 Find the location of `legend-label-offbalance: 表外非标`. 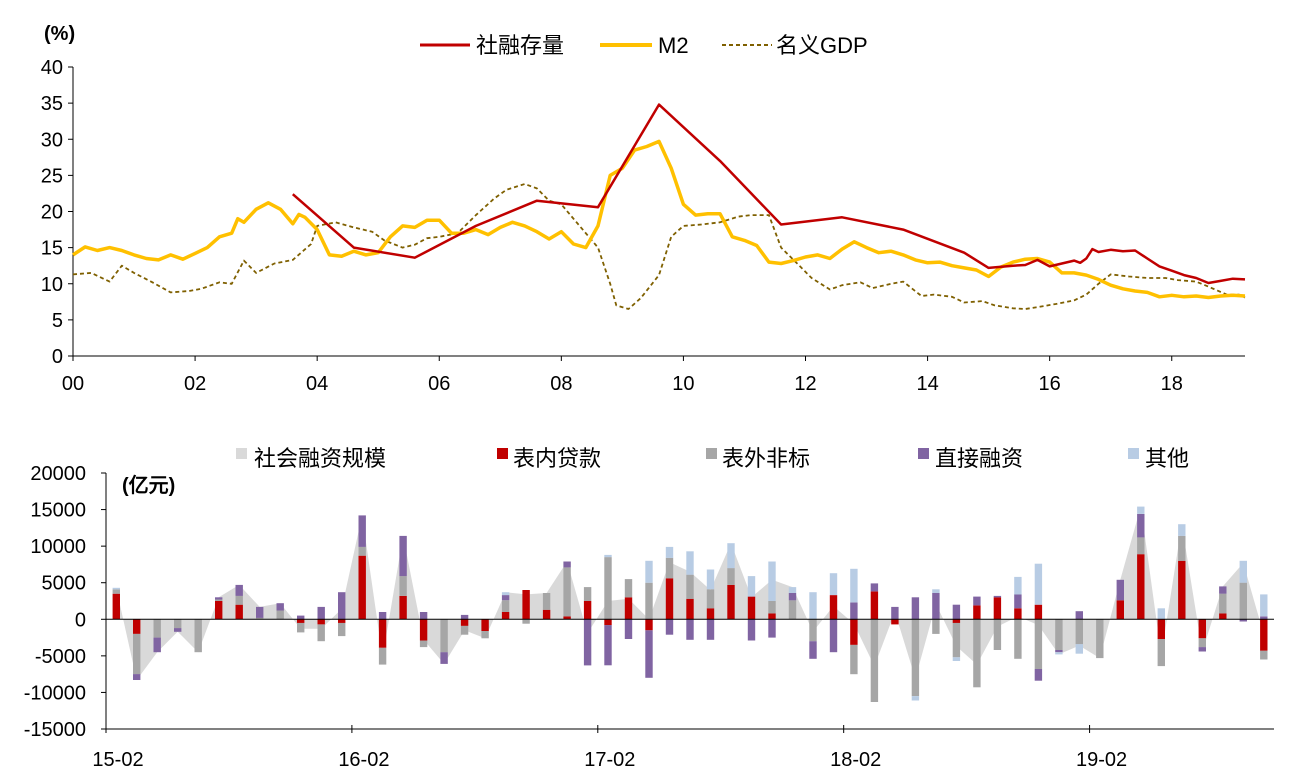

legend-label-offbalance: 表外非标 is located at coordinates (766, 458).